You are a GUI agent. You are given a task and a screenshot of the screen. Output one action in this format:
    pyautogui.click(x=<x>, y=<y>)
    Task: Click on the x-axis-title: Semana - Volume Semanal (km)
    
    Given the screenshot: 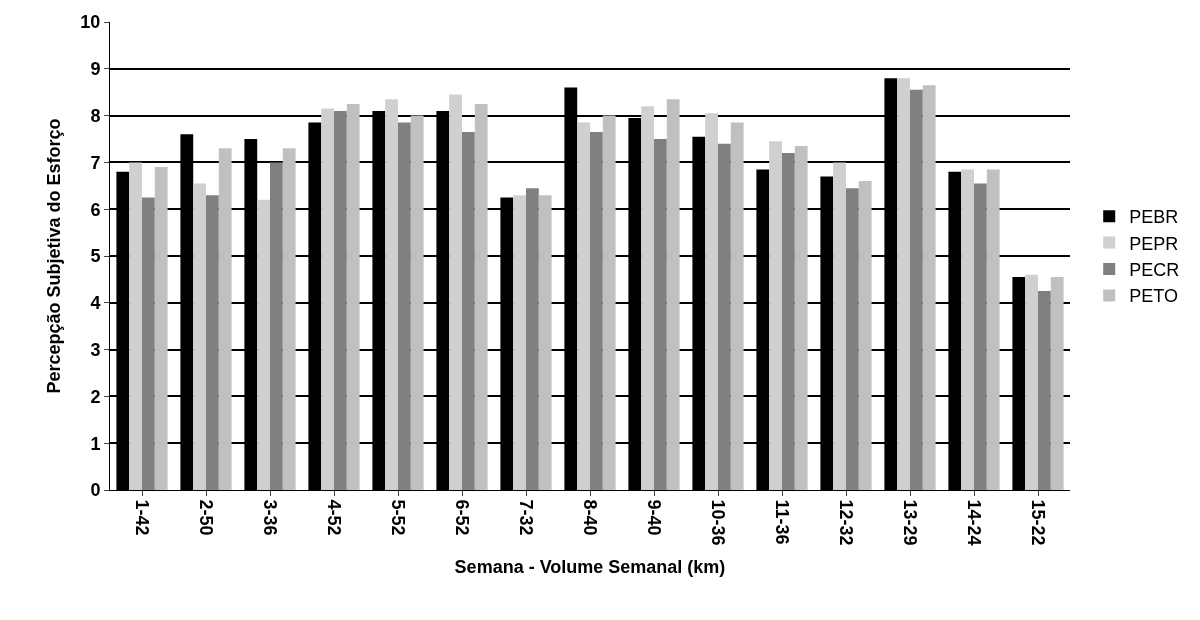 What is the action you would take?
    pyautogui.click(x=590, y=566)
    